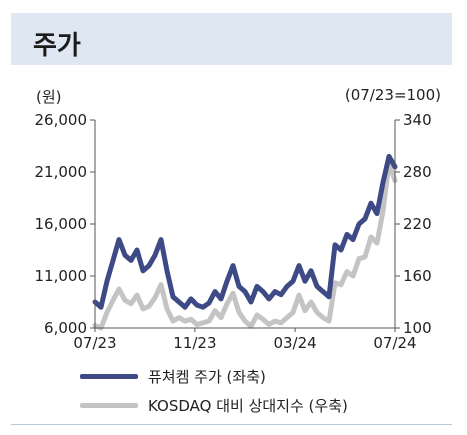  I want to click on x-axis-tick-label: 07/23, so click(94, 343).